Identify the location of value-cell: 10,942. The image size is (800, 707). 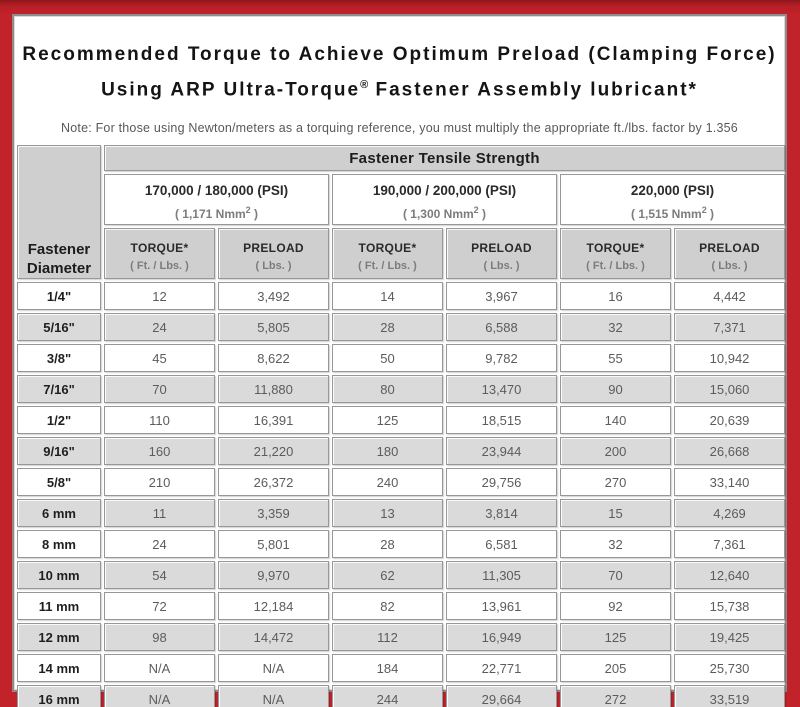
(730, 358).